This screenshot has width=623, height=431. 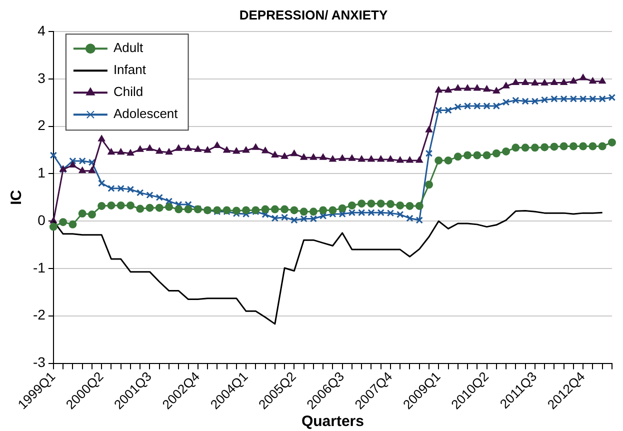 What do you see at coordinates (128, 92) in the screenshot?
I see `legend-label: Child` at bounding box center [128, 92].